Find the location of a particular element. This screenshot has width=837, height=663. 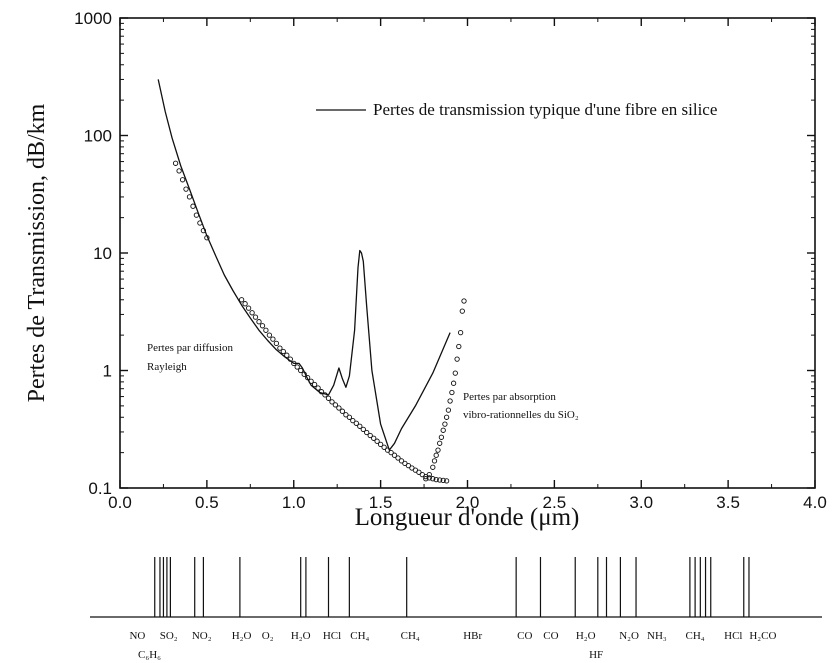

annotation-rayleigh-line2: Rayleigh is located at coordinates (167, 367).